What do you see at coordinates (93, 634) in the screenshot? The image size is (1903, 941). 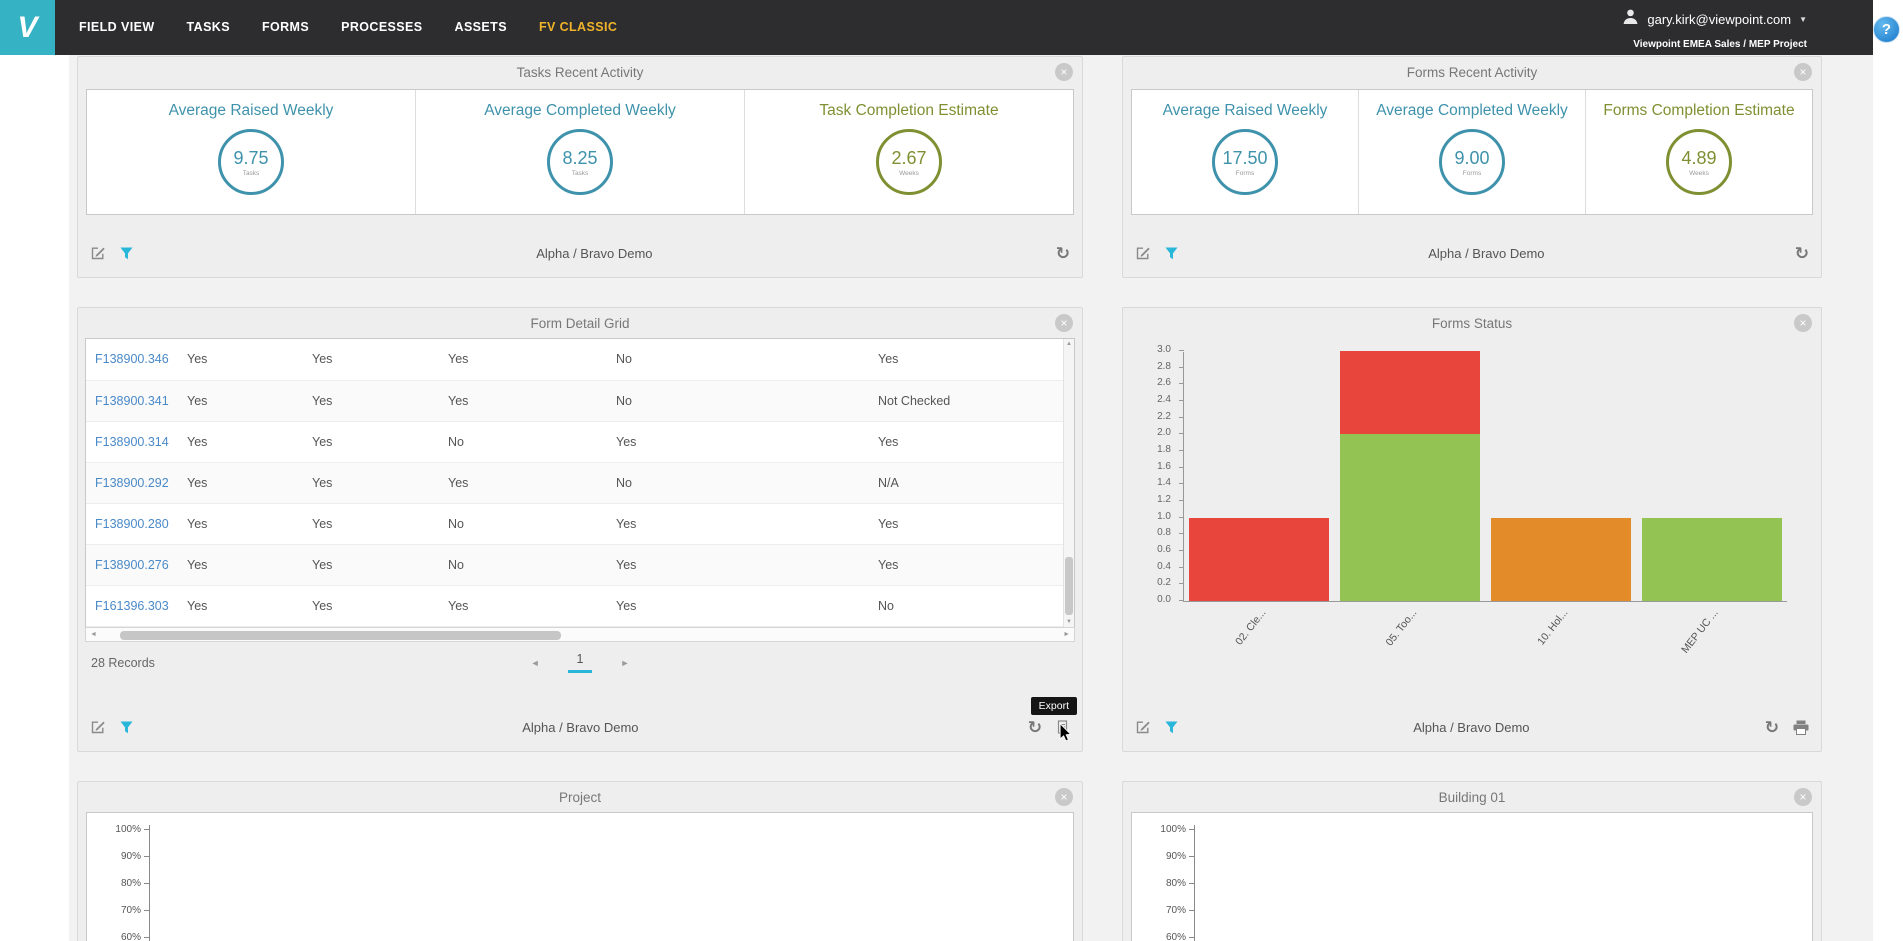 I see `scroll-left-icon: ◄` at bounding box center [93, 634].